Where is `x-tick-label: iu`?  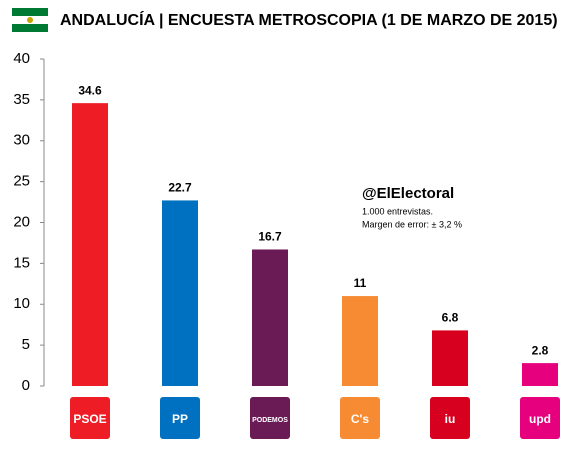 x-tick-label: iu is located at coordinates (450, 419).